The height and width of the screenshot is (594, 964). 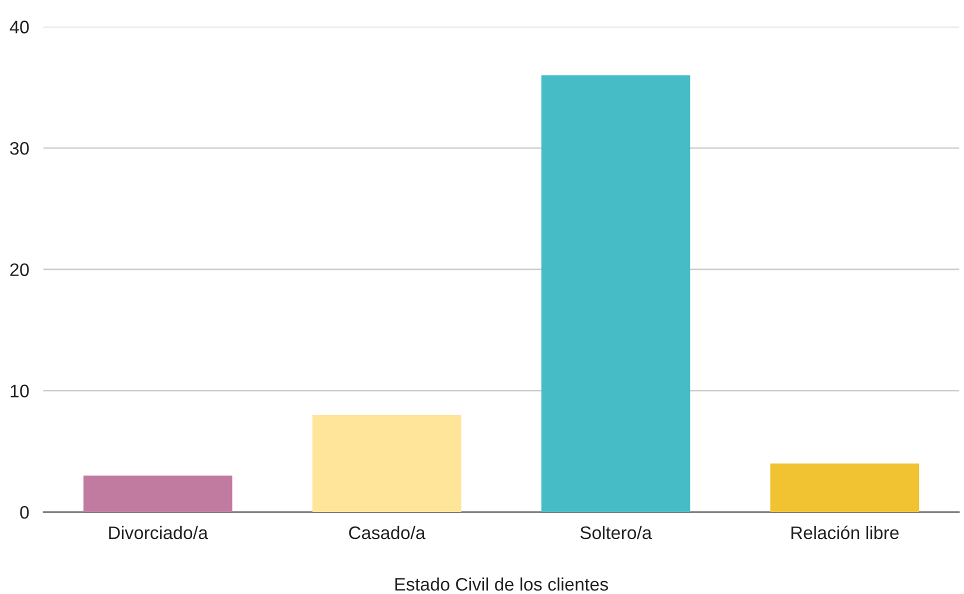 What do you see at coordinates (19, 27) in the screenshot?
I see `y-tick-label: 40` at bounding box center [19, 27].